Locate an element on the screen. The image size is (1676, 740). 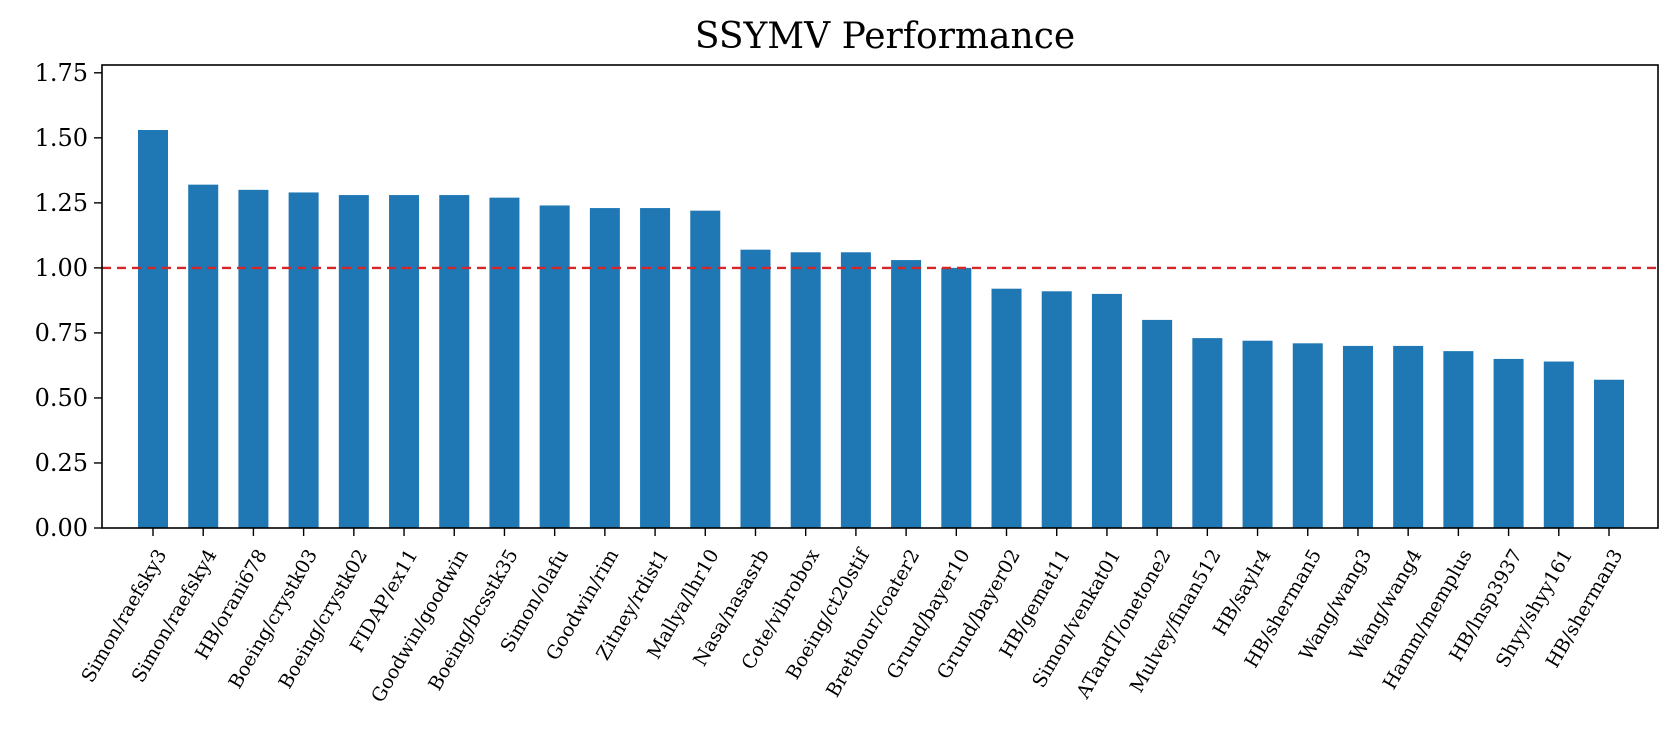
x-tick-label: ATandT/onetone2 is located at coordinates (1124, 625).